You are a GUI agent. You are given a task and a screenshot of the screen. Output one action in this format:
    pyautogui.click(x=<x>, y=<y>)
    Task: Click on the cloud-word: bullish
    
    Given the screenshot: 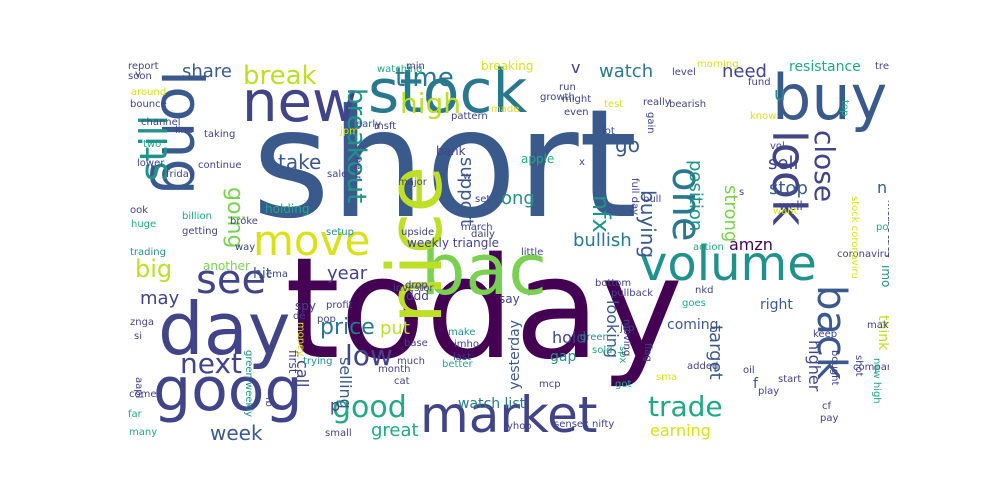 What is the action you would take?
    pyautogui.click(x=602, y=240)
    